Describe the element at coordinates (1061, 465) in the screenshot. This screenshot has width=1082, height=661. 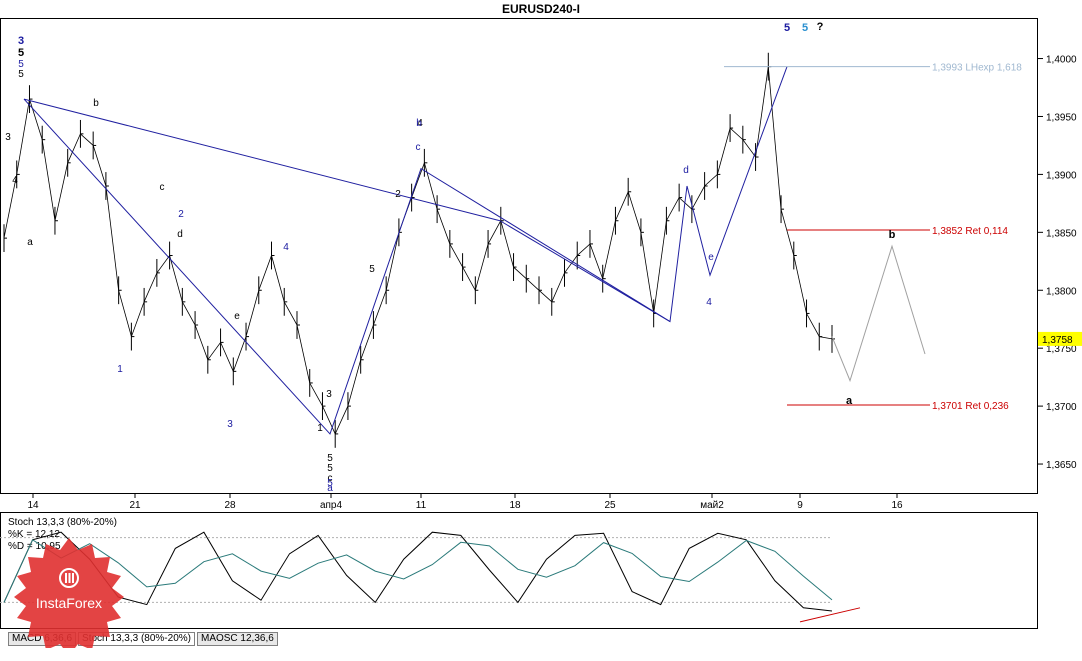
I see `price-tick-label: 1,3650` at that location.